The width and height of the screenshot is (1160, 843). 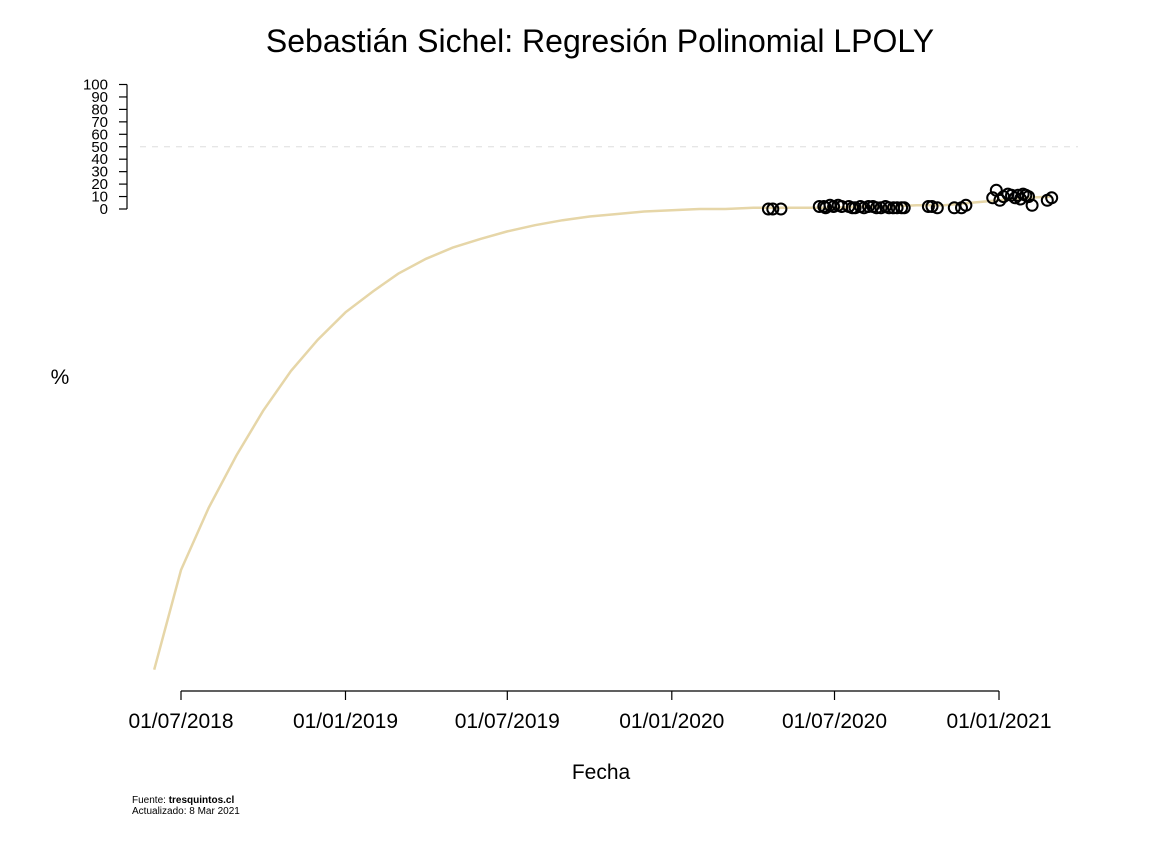 What do you see at coordinates (104, 209) in the screenshot?
I see `y-tick-label: 0` at bounding box center [104, 209].